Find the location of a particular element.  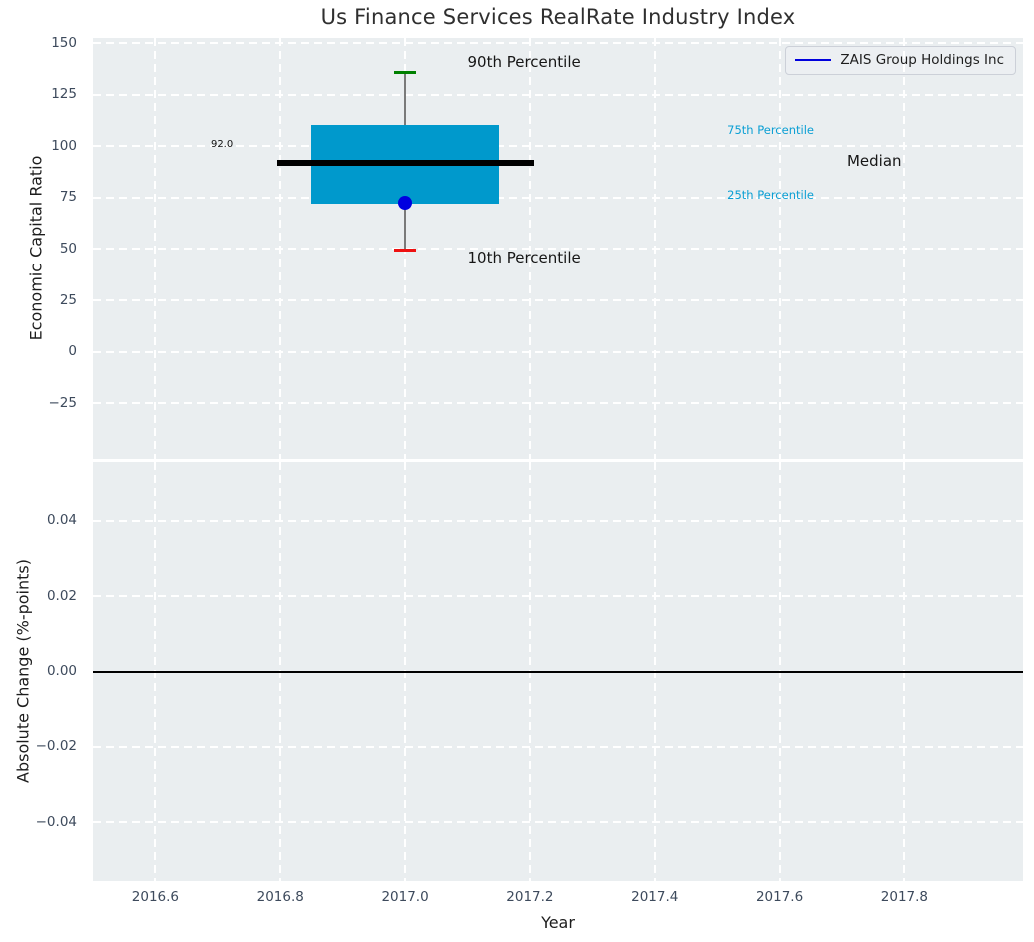

y-tick-label: 100 is located at coordinates (64, 145).